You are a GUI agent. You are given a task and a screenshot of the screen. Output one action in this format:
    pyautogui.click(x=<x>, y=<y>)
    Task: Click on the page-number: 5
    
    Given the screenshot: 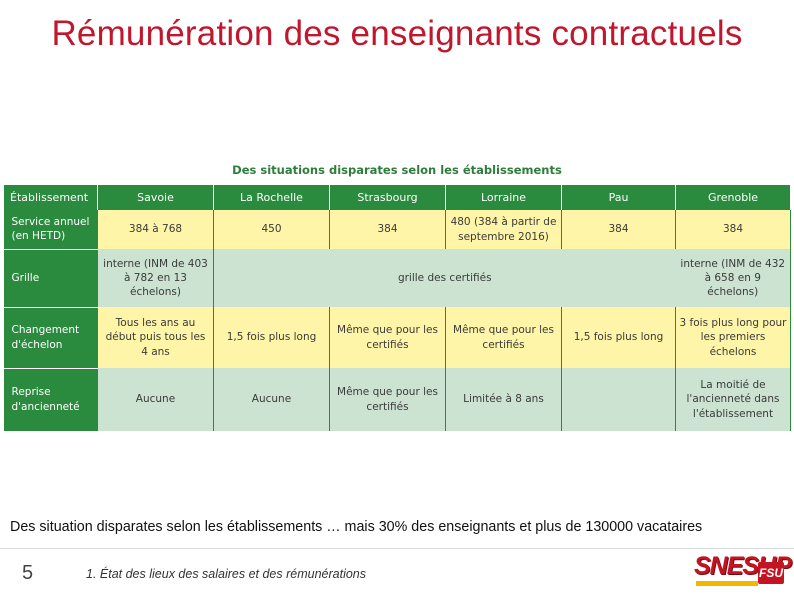 What is the action you would take?
    pyautogui.click(x=28, y=573)
    